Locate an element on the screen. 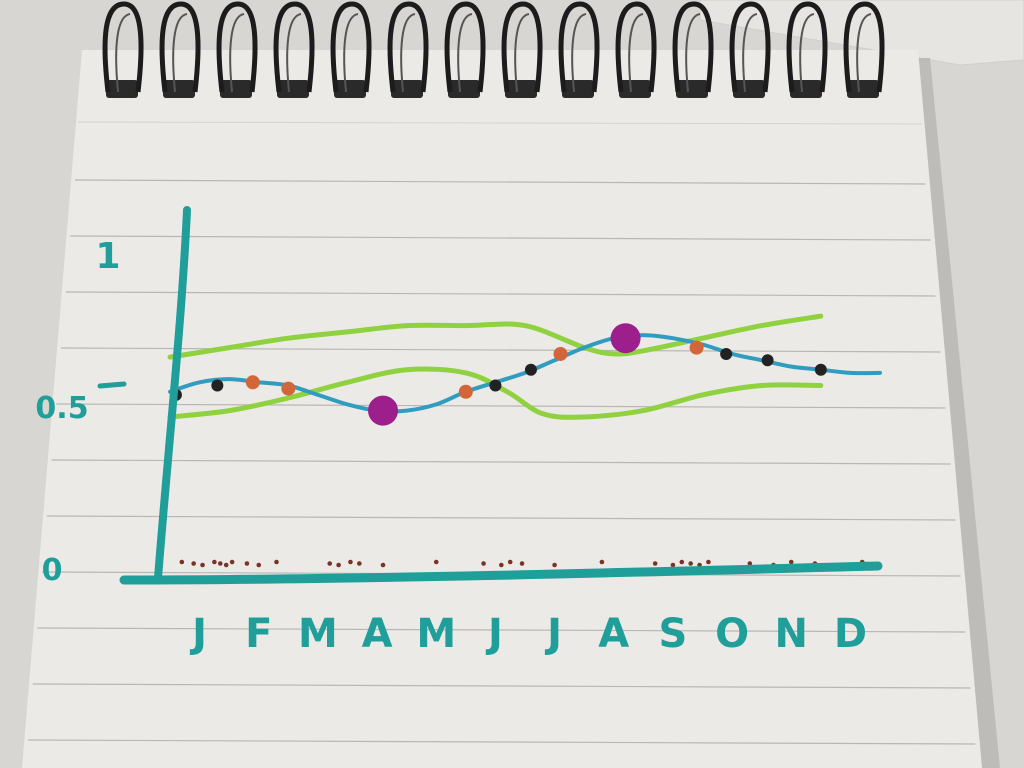 This screenshot has height=768, width=1024. x-axis is located at coordinates (501, 573).